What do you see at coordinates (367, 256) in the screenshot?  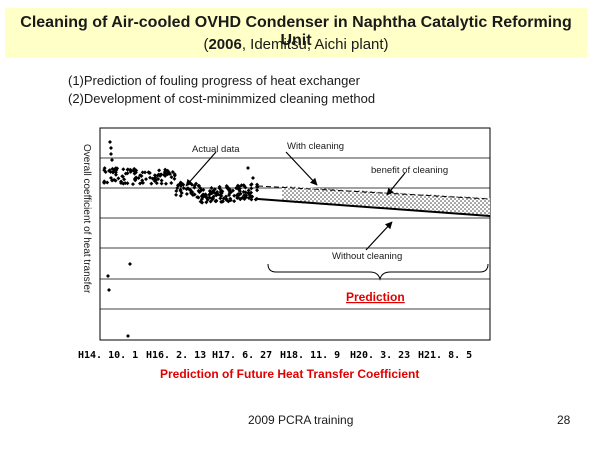 I see `annotation-without-cleaning: Without cleaning` at bounding box center [367, 256].